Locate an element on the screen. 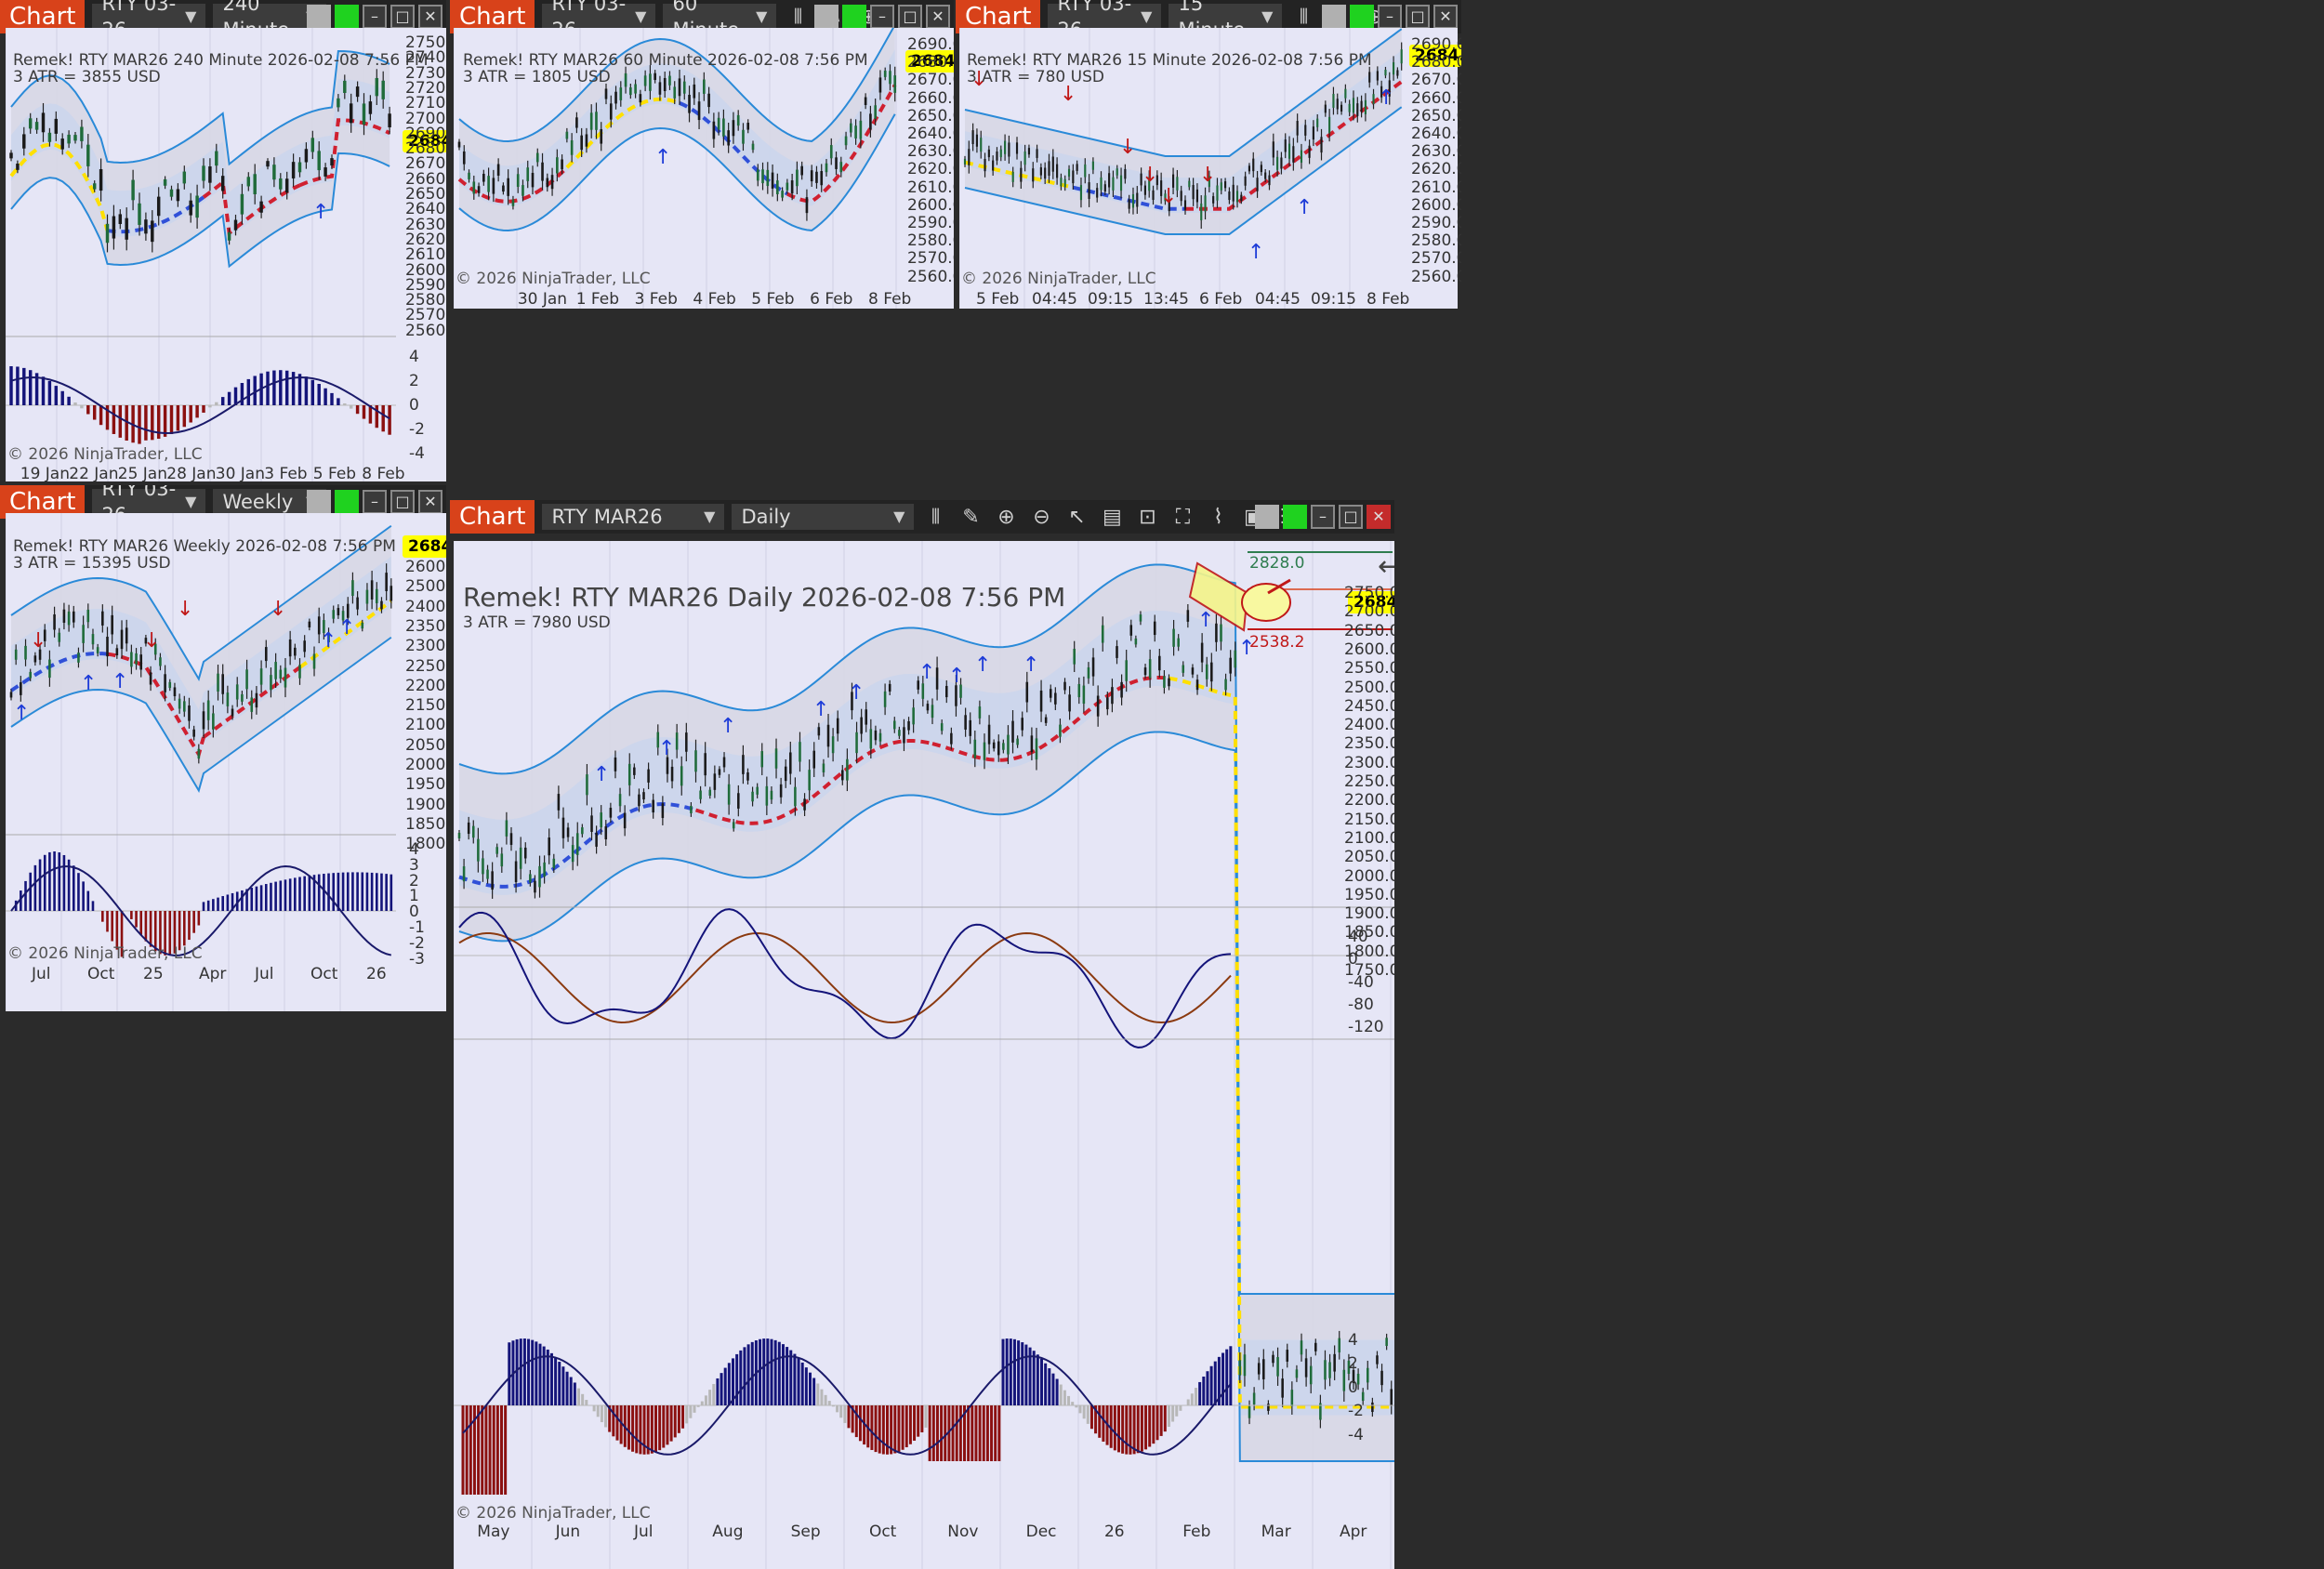 This screenshot has width=2324, height=1569. instrument-selector: RTY MAR26 ▼ is located at coordinates (633, 517).